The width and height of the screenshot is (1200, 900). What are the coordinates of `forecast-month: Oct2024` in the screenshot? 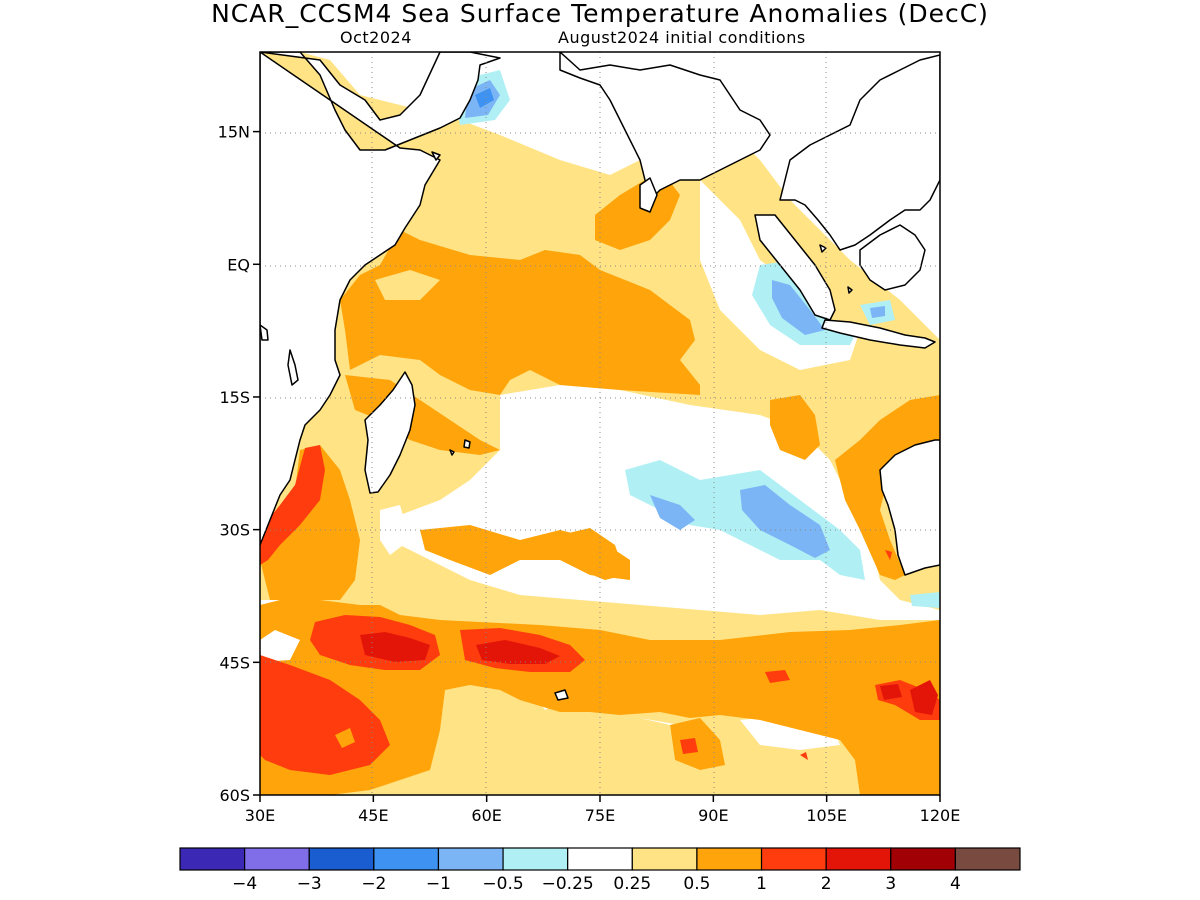 It's located at (376, 37).